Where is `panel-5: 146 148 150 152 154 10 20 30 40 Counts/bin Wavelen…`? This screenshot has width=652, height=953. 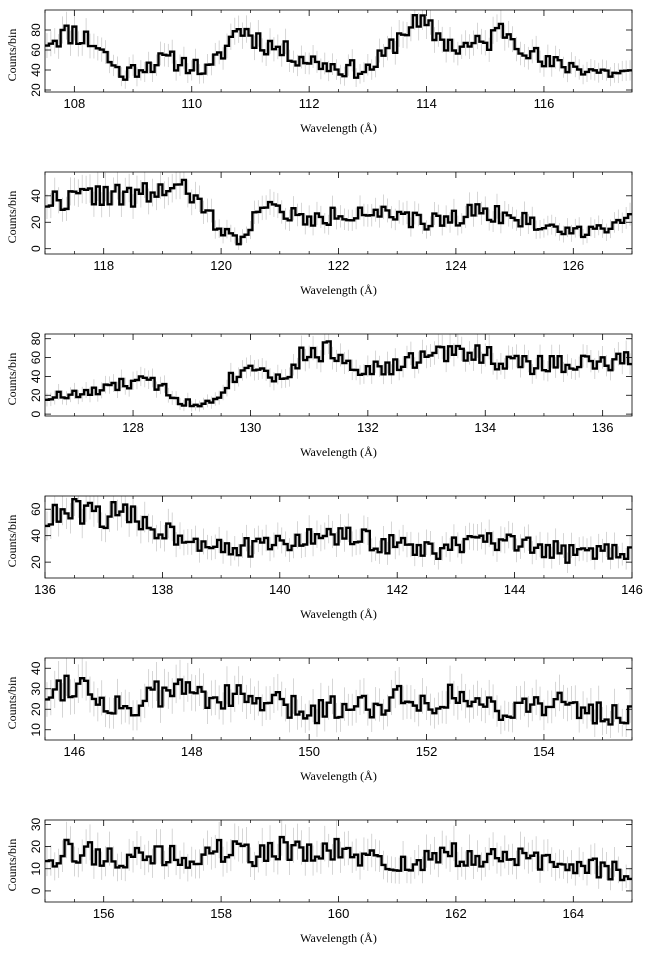
panel-5: 146 148 150 152 154 10 20 30 40 Counts/bin Wavelen… is located at coordinates (319, 720).